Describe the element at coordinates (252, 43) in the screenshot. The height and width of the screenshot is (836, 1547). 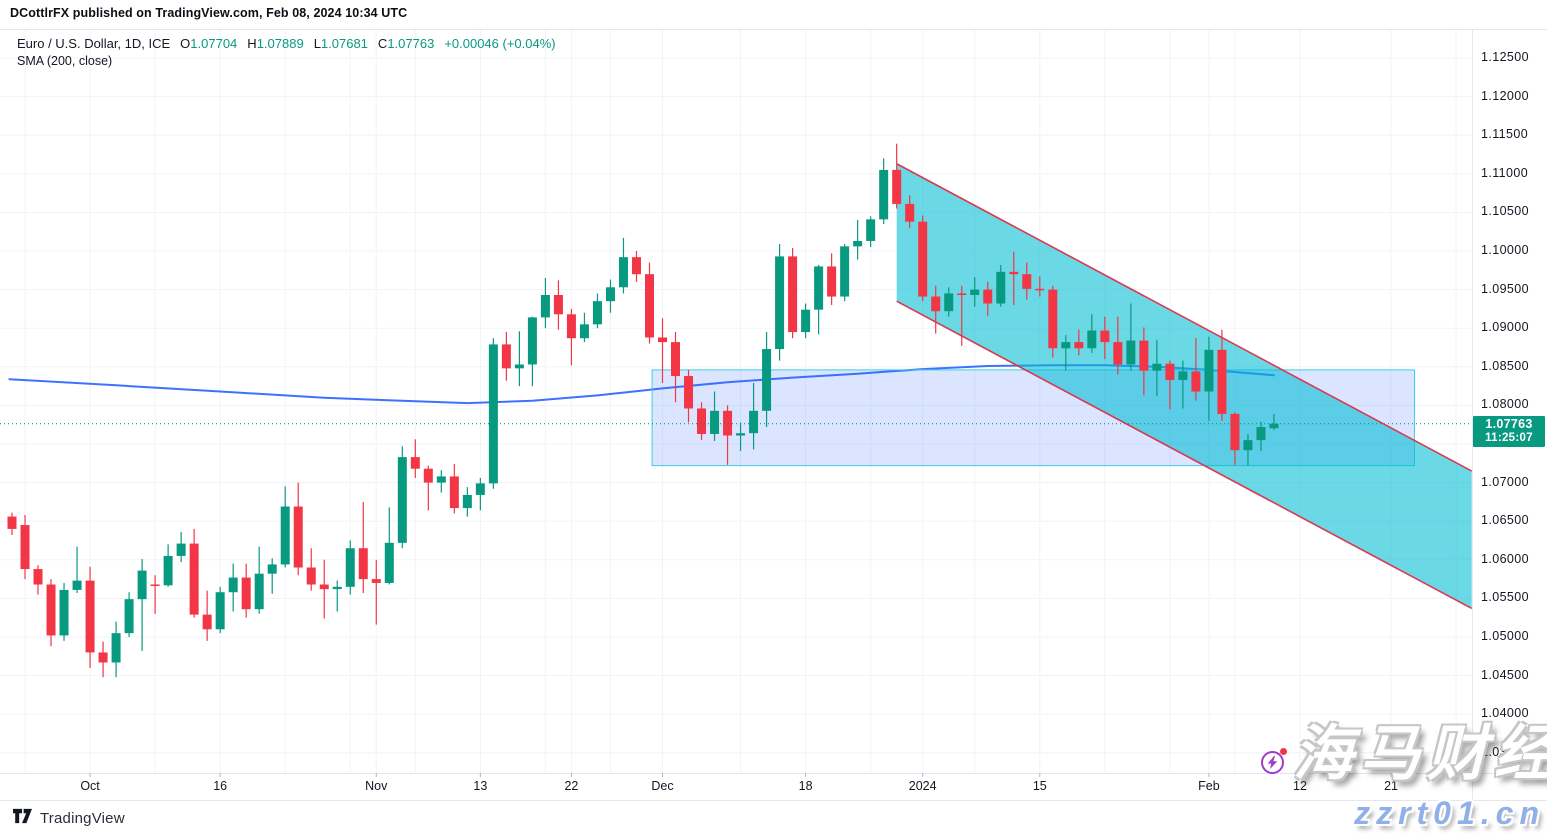
I see `high-label: H` at that location.